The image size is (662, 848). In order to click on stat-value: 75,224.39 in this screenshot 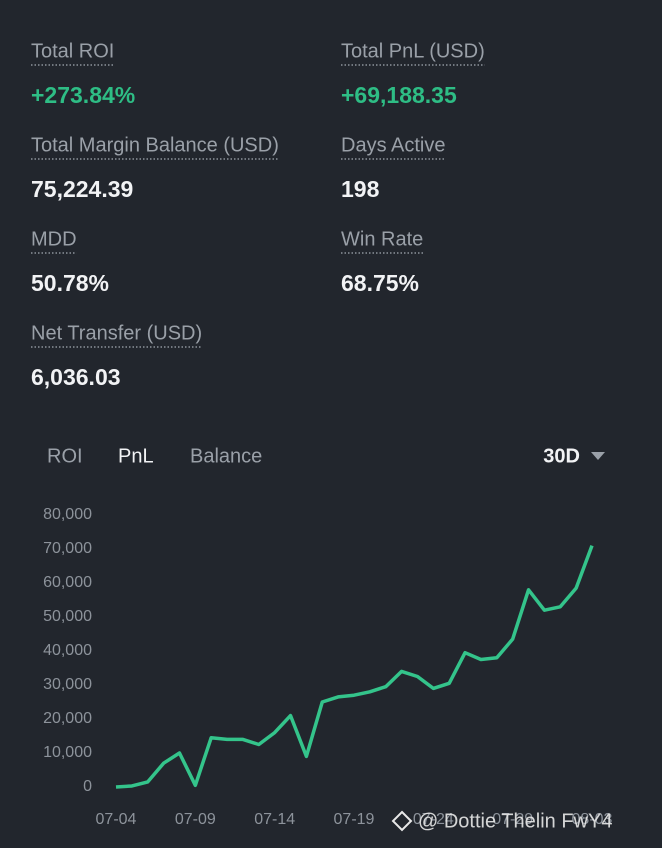, I will do `click(82, 189)`.